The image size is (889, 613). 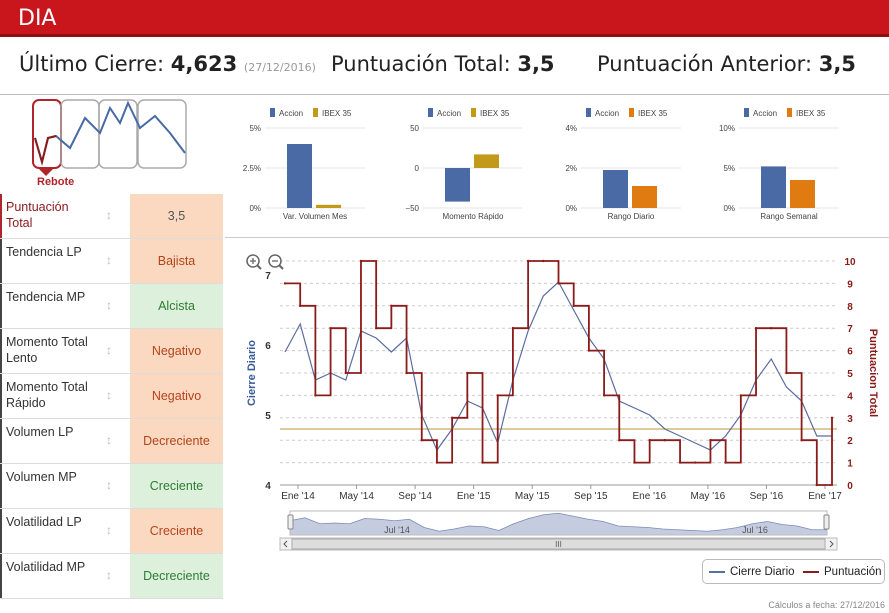 What do you see at coordinates (412, 208) in the screenshot?
I see `y-tick-label: −50` at bounding box center [412, 208].